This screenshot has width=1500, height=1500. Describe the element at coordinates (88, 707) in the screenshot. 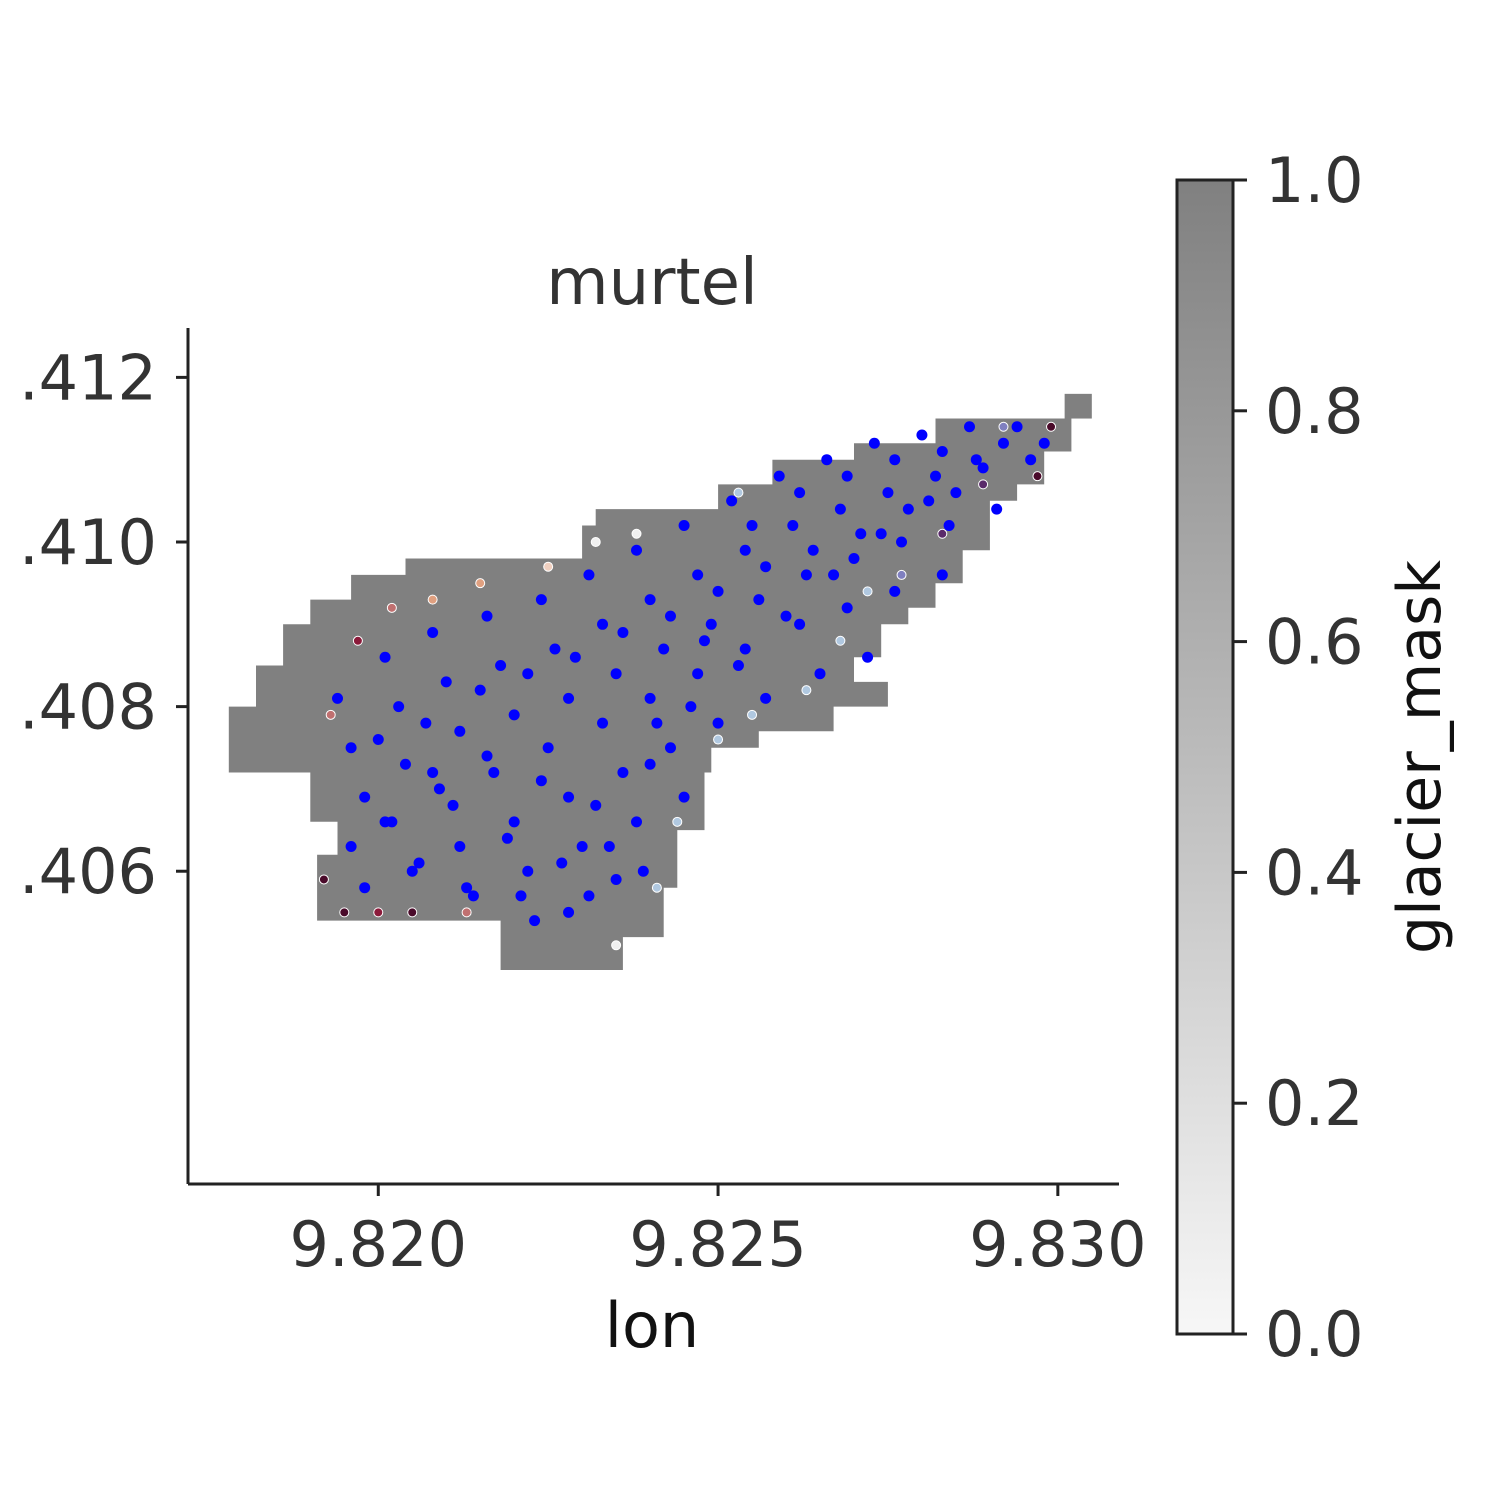

I see `y-tick-label: .408` at that location.